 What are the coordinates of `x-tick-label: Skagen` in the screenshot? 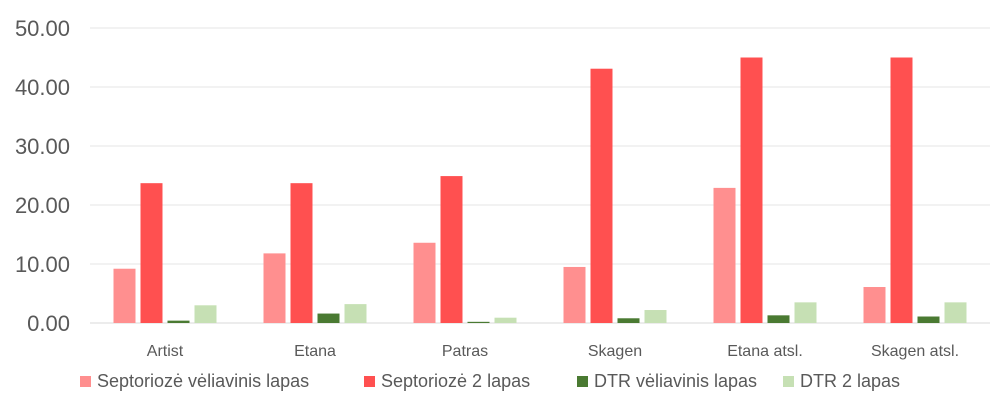 It's located at (615, 351).